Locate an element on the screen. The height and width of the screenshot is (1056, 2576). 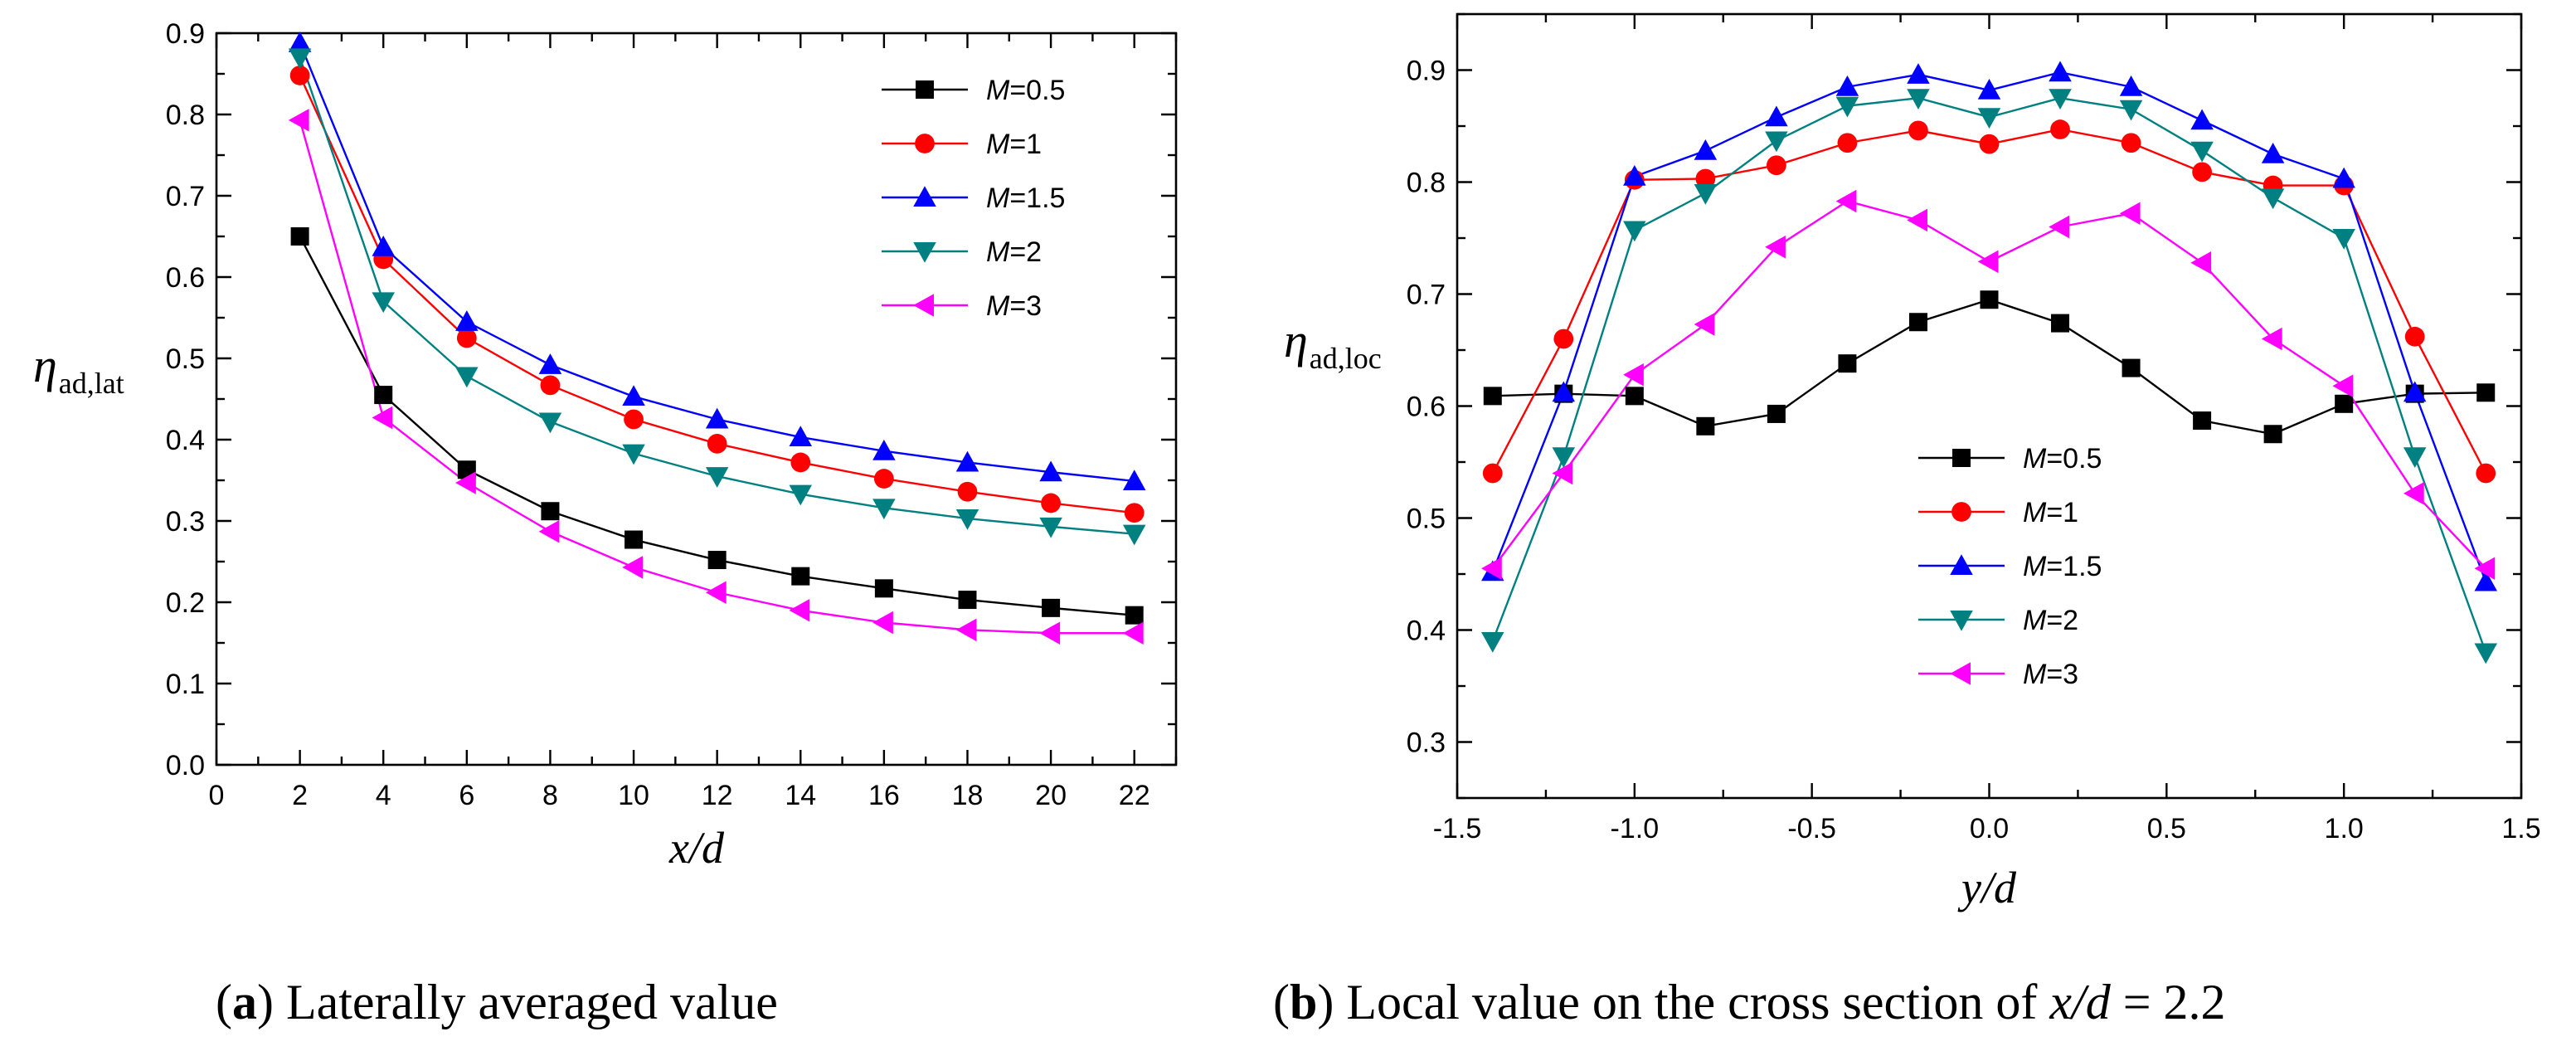
x-tick-label: 0.0 is located at coordinates (1990, 828).